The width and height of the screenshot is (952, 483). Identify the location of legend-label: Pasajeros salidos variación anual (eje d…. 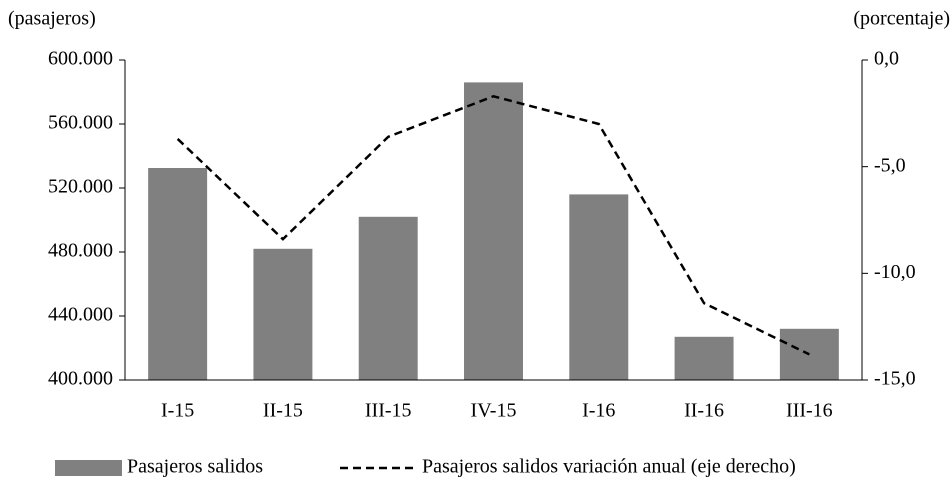
(609, 467).